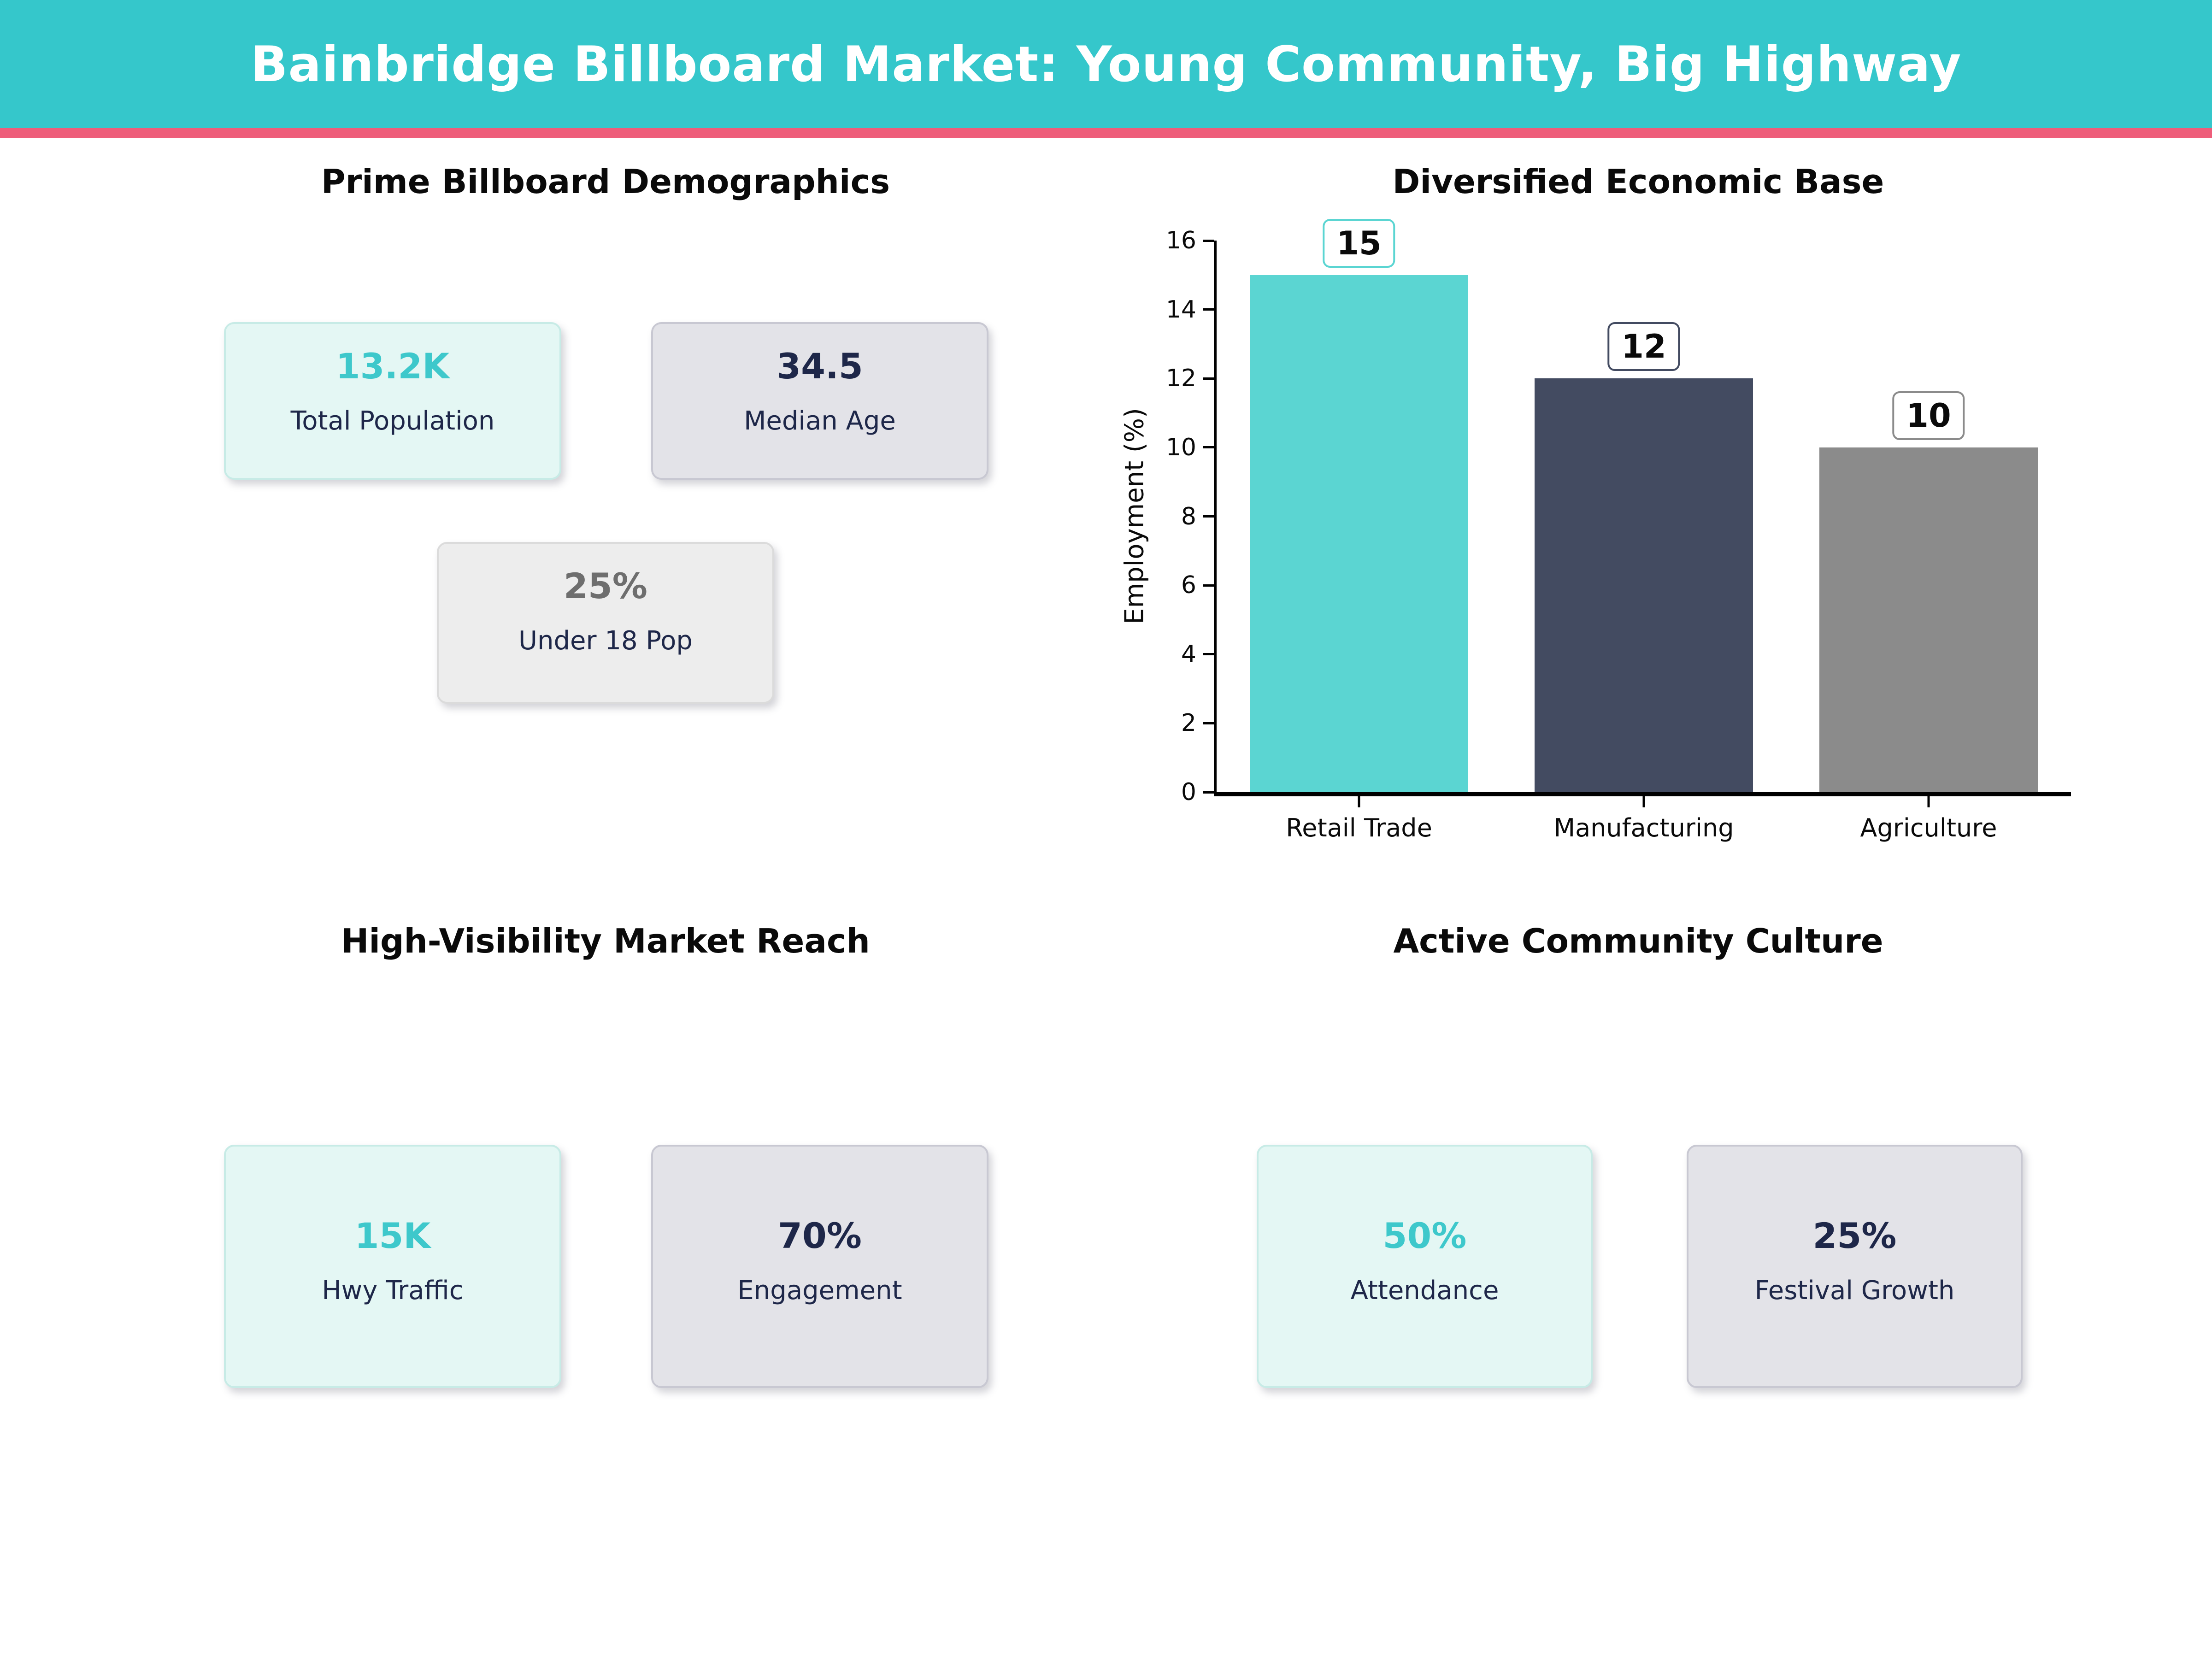 This screenshot has height=1659, width=2212. I want to click on stat-label: Under 18 Pop, so click(605, 641).